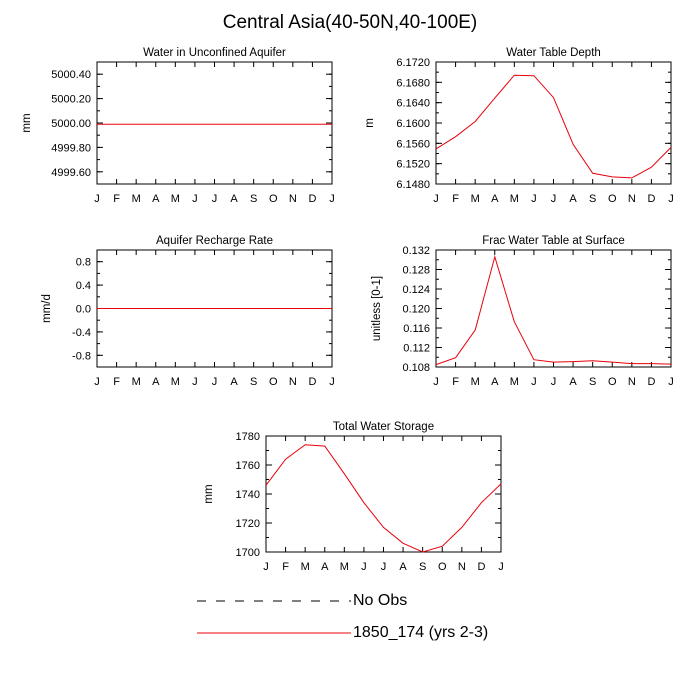 This screenshot has width=700, height=700. Describe the element at coordinates (214, 241) in the screenshot. I see `panel-title: Aquifer Recharge Rate` at that location.